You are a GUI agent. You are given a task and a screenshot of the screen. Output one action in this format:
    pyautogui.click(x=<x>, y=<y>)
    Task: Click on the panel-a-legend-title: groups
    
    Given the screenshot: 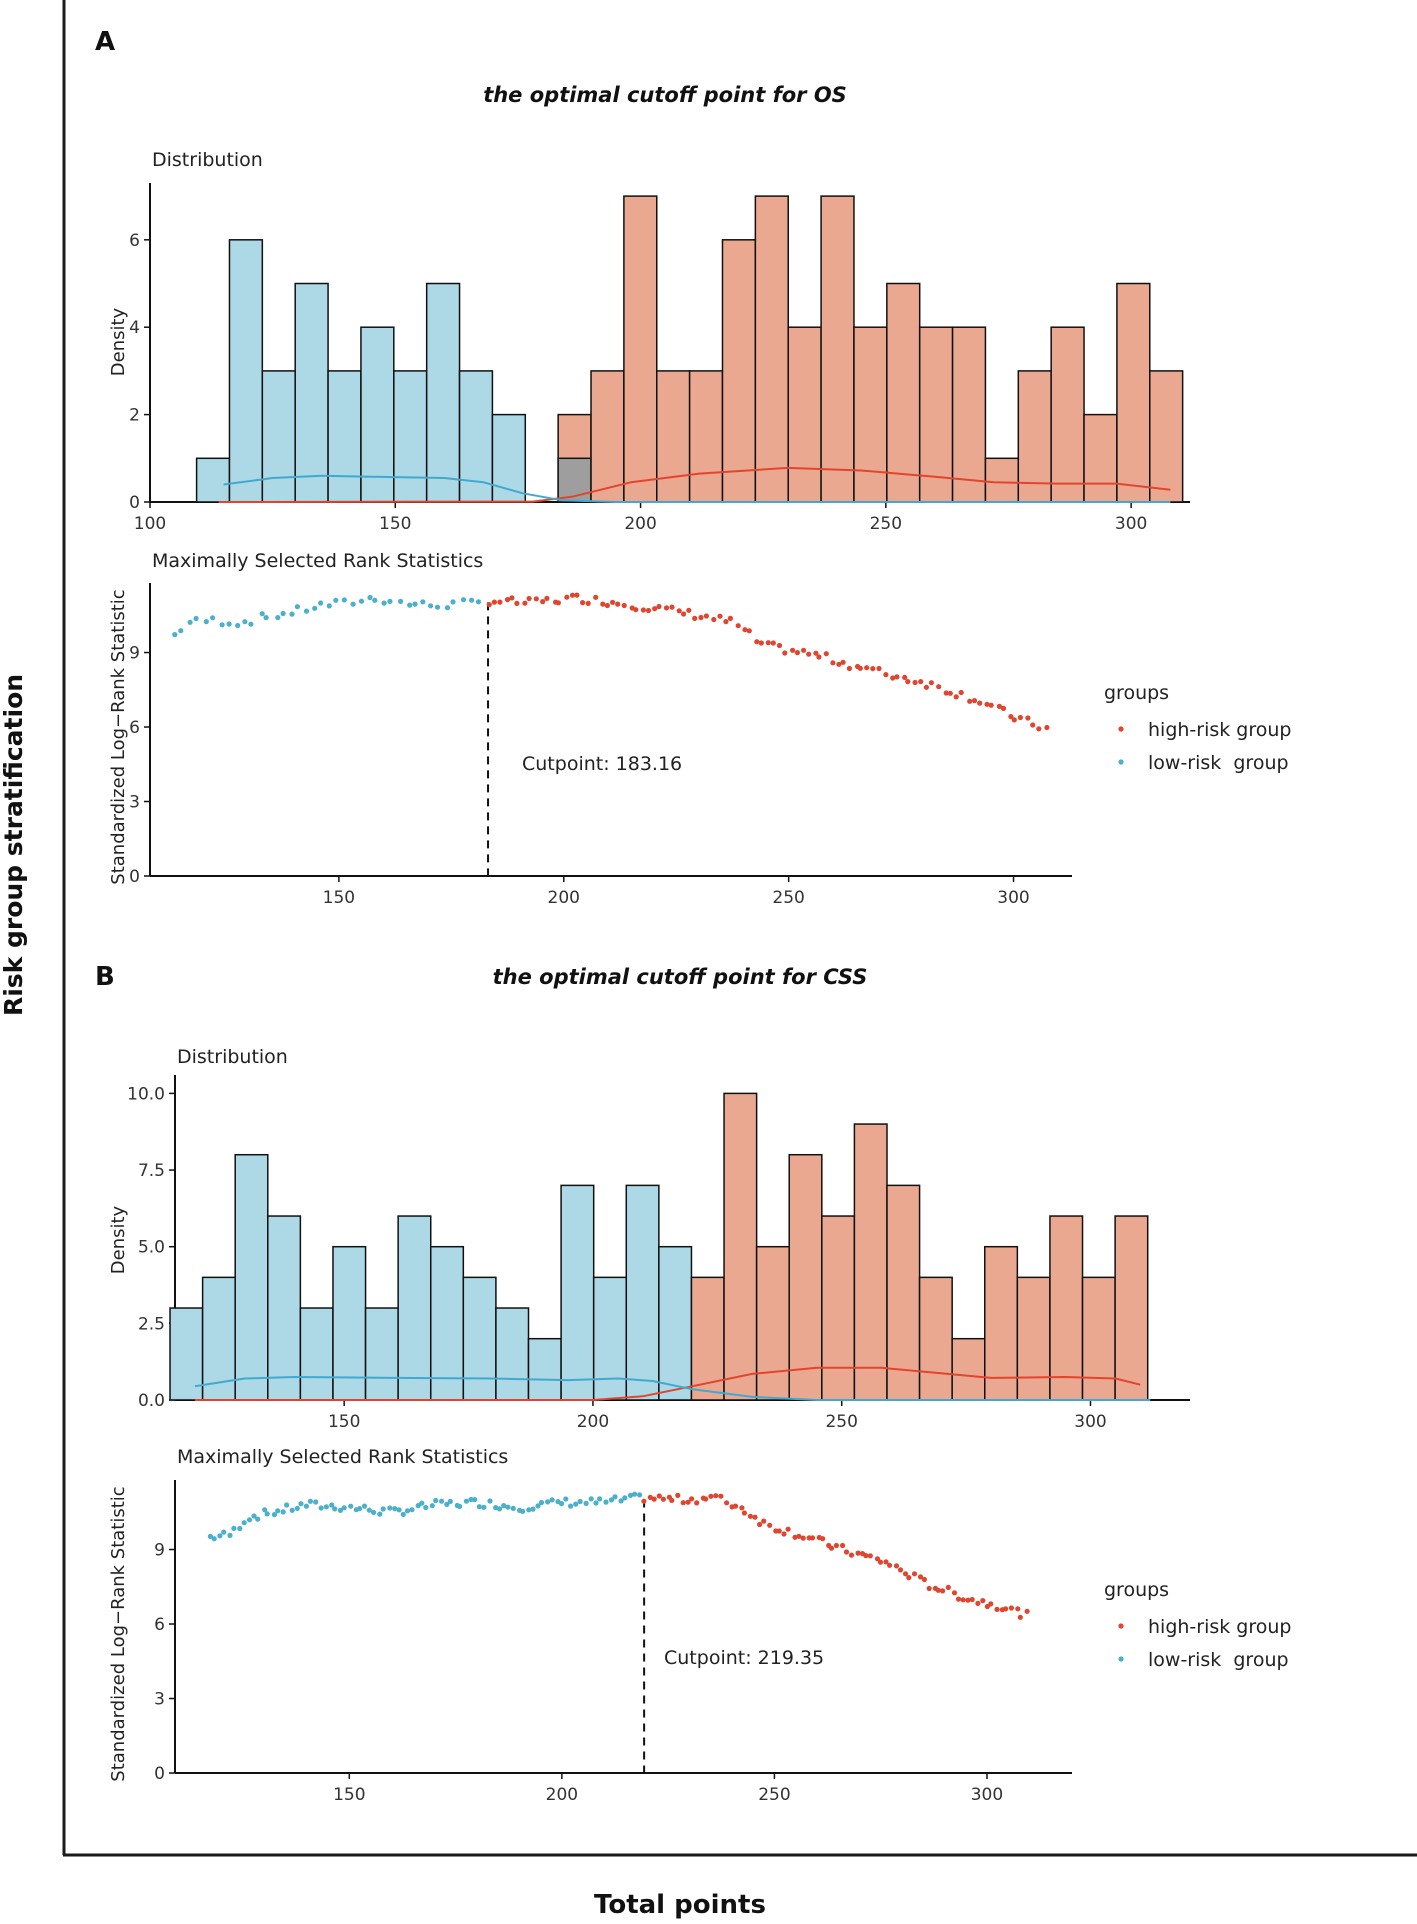 What is the action you would take?
    pyautogui.click(x=1136, y=693)
    